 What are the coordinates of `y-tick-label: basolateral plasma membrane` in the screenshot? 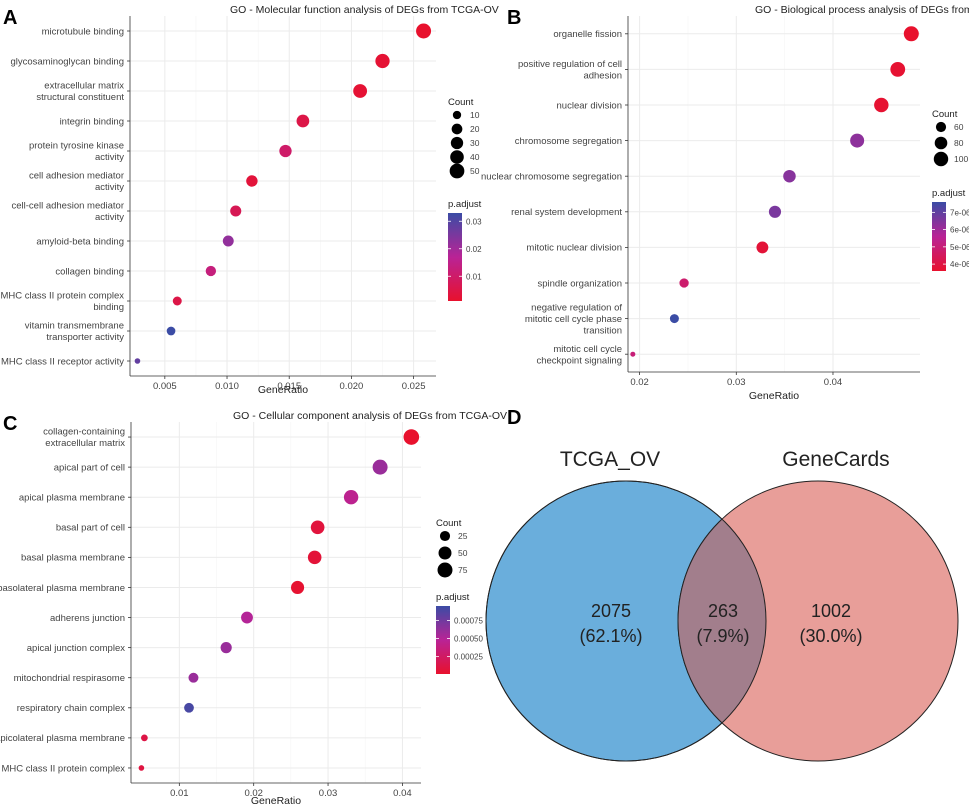 It's located at (62, 588).